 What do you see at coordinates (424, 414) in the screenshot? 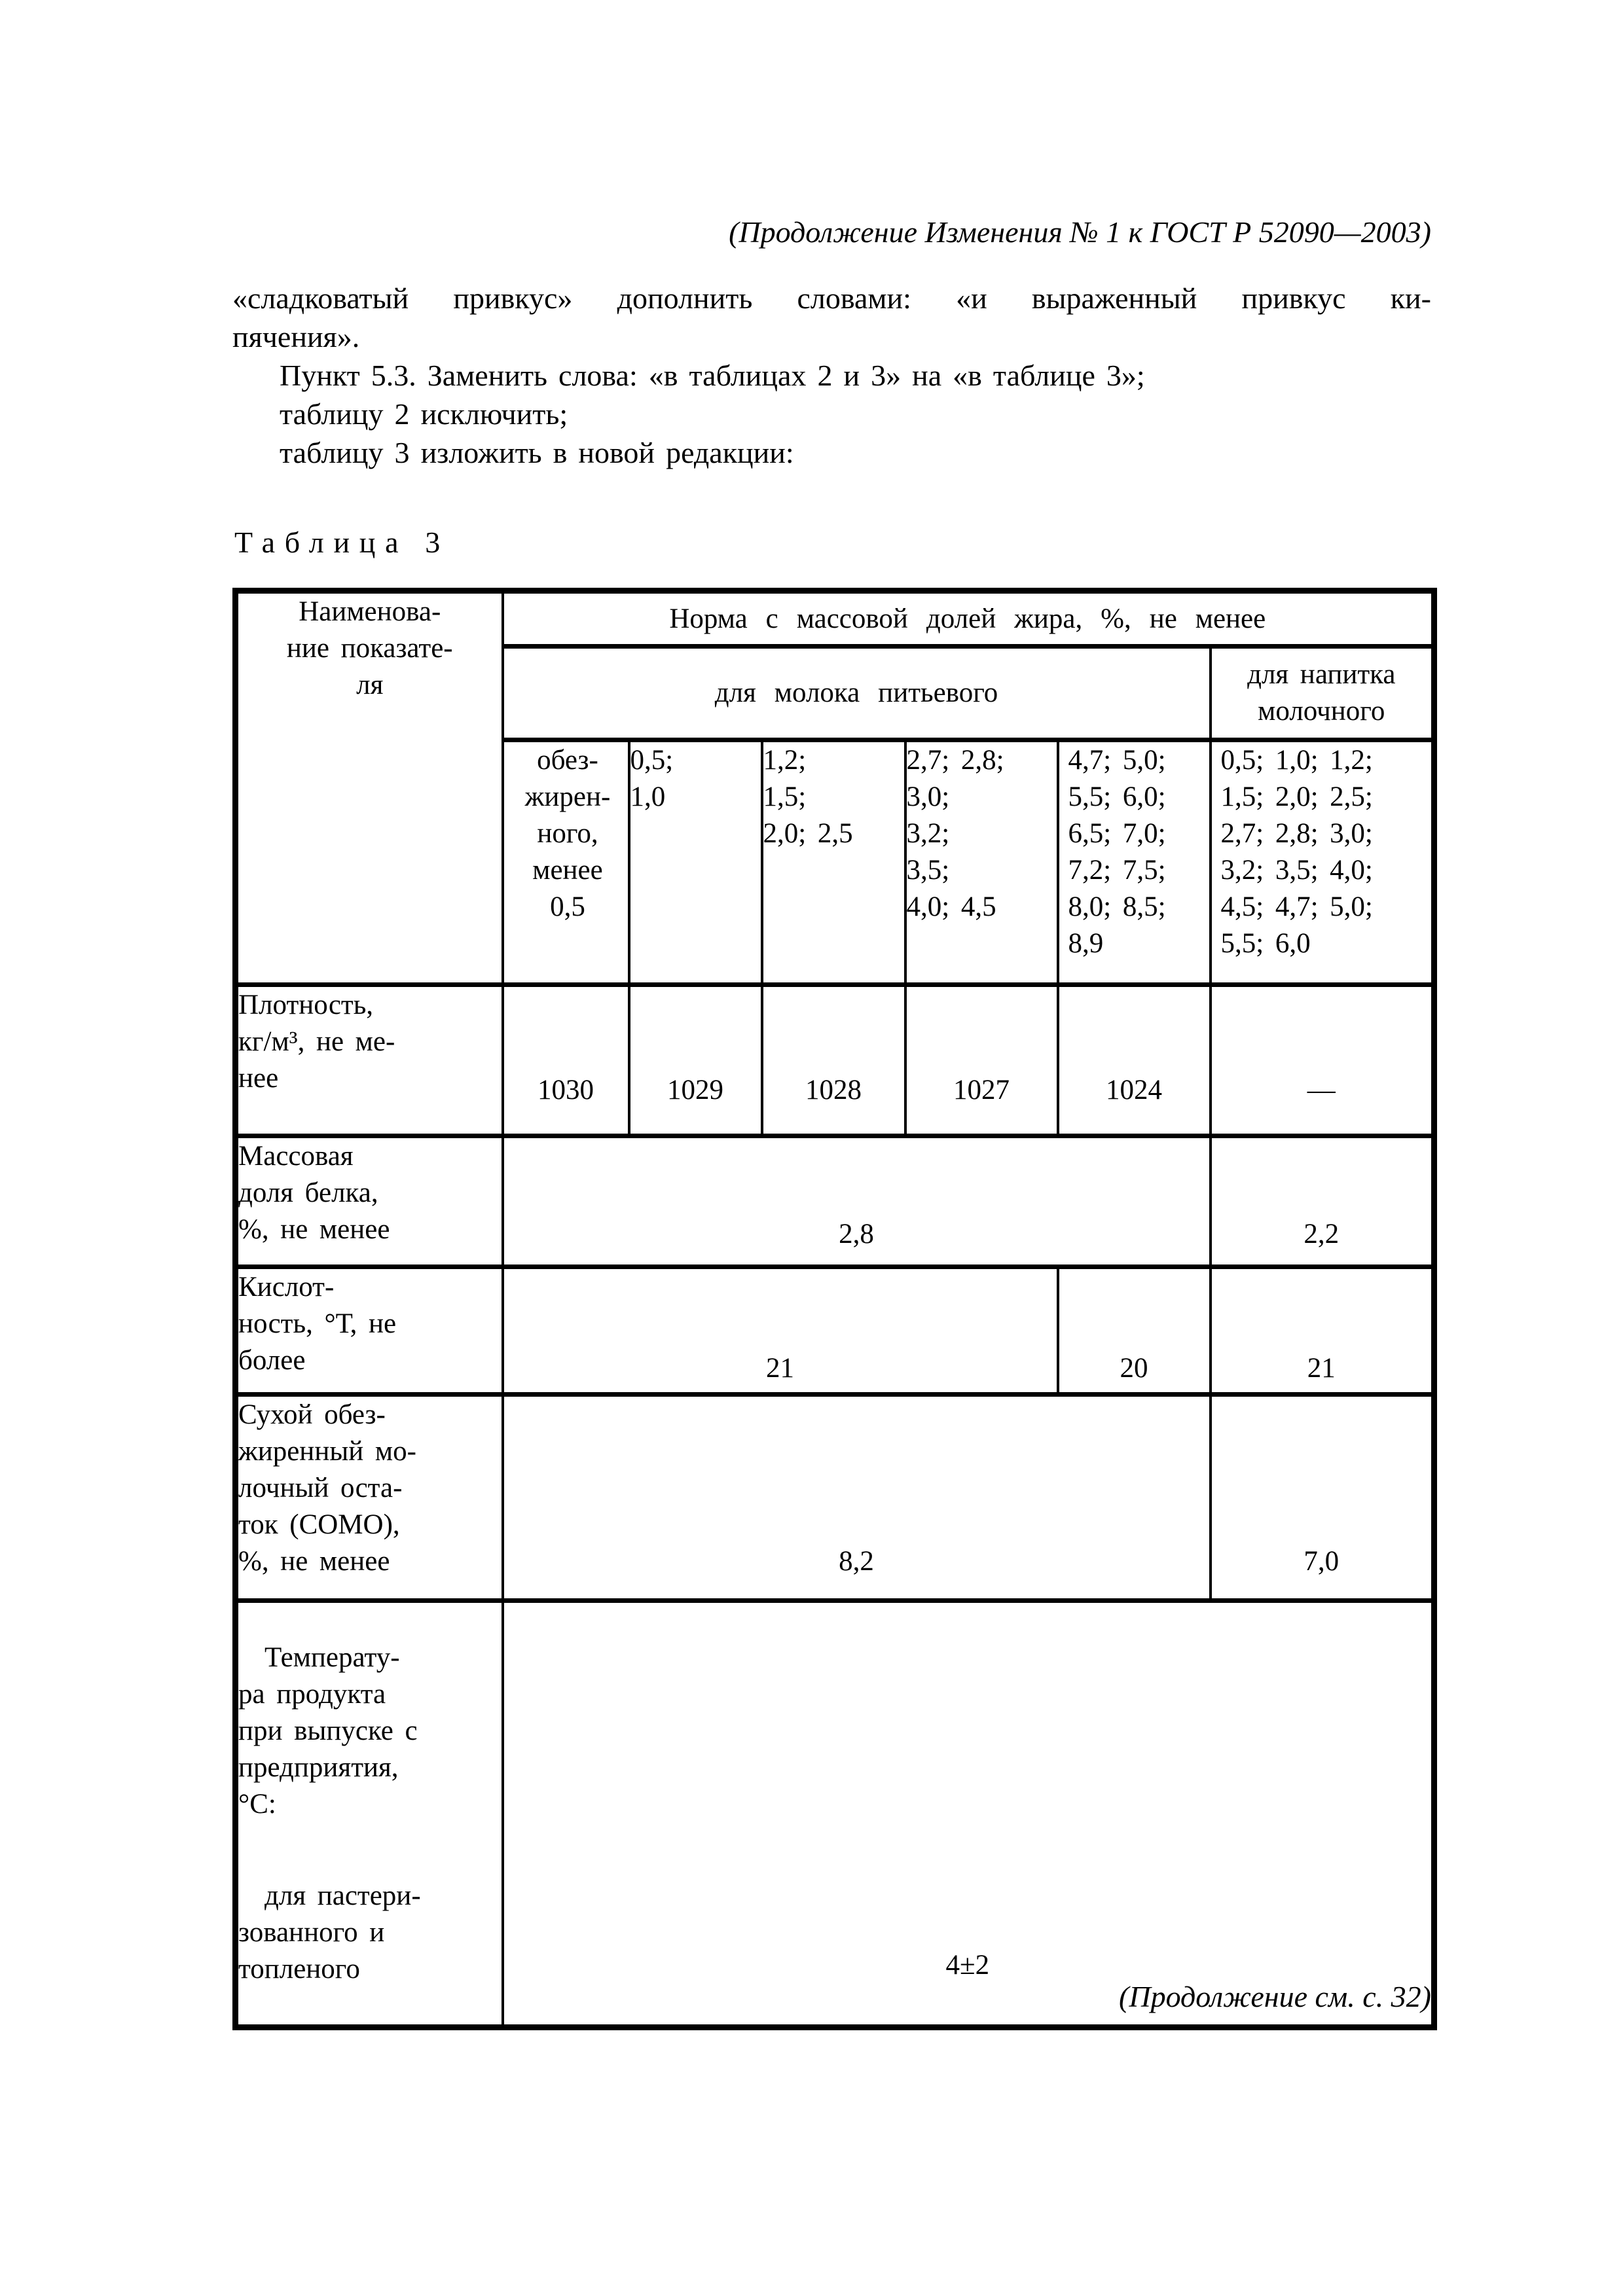
I see `paragraph-line: таблицу 2 исключить;` at bounding box center [424, 414].